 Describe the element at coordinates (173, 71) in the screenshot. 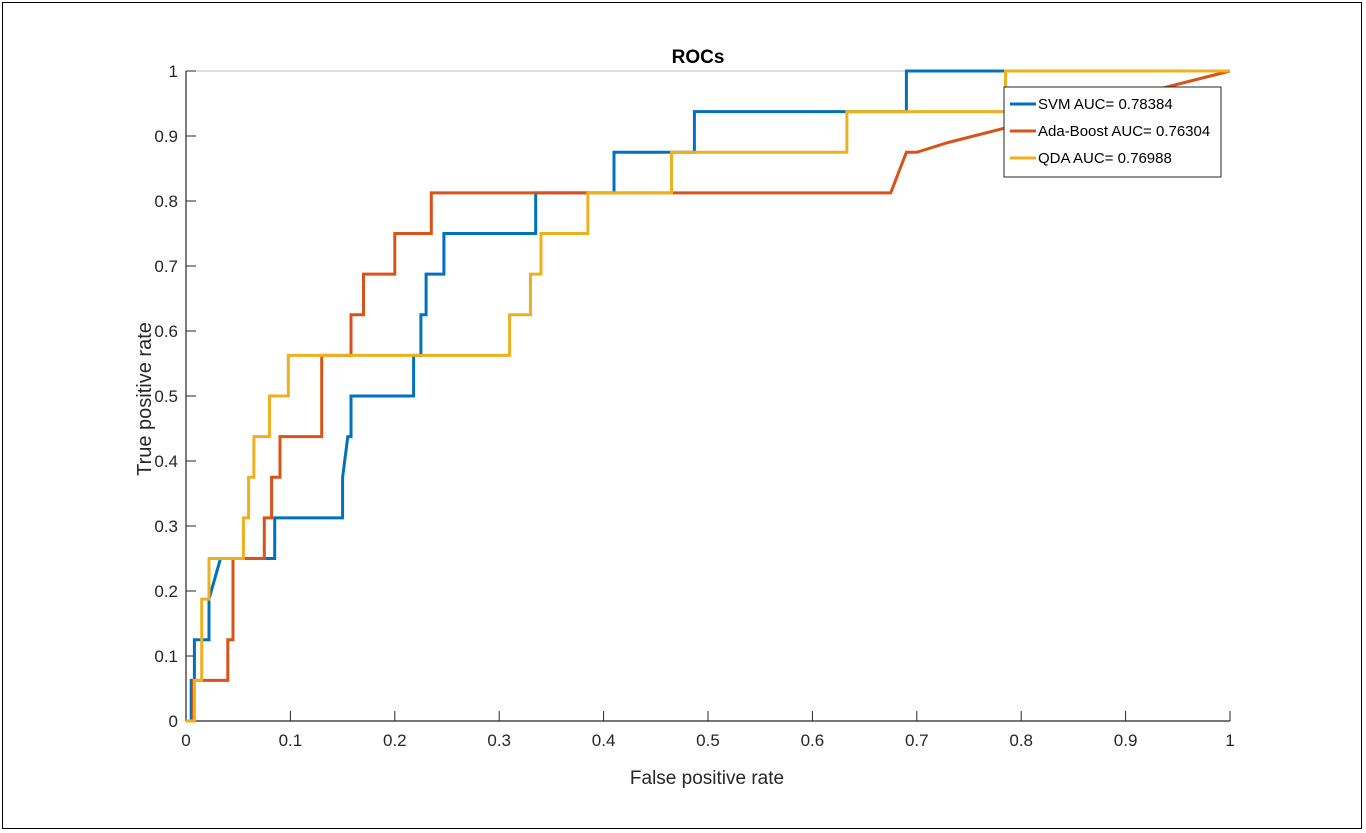

I see `y-tick-label: 1` at that location.